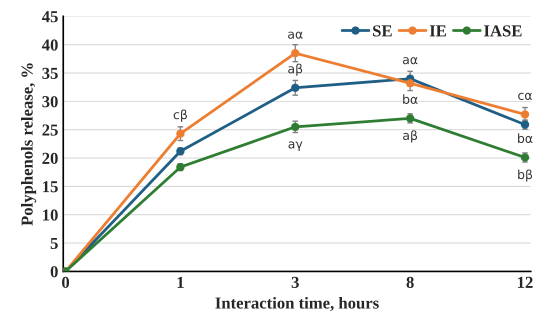 The width and height of the screenshot is (550, 327). Describe the element at coordinates (50, 130) in the screenshot. I see `y-tick-label: 25` at that location.